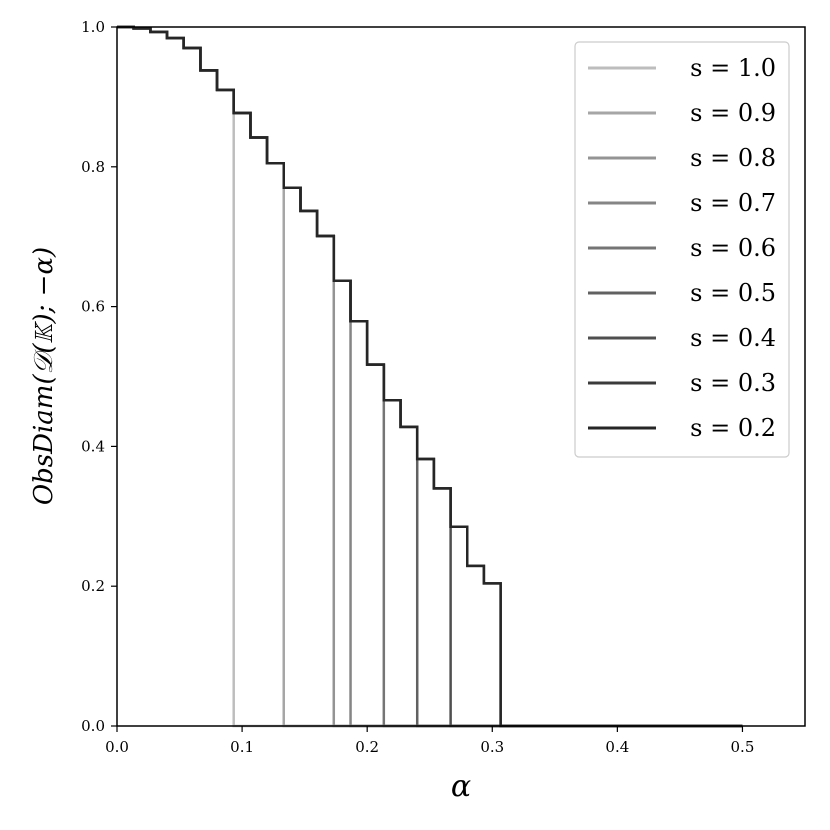 The width and height of the screenshot is (830, 830). What do you see at coordinates (733, 248) in the screenshot?
I see `legend-label: s = 0.6` at bounding box center [733, 248].